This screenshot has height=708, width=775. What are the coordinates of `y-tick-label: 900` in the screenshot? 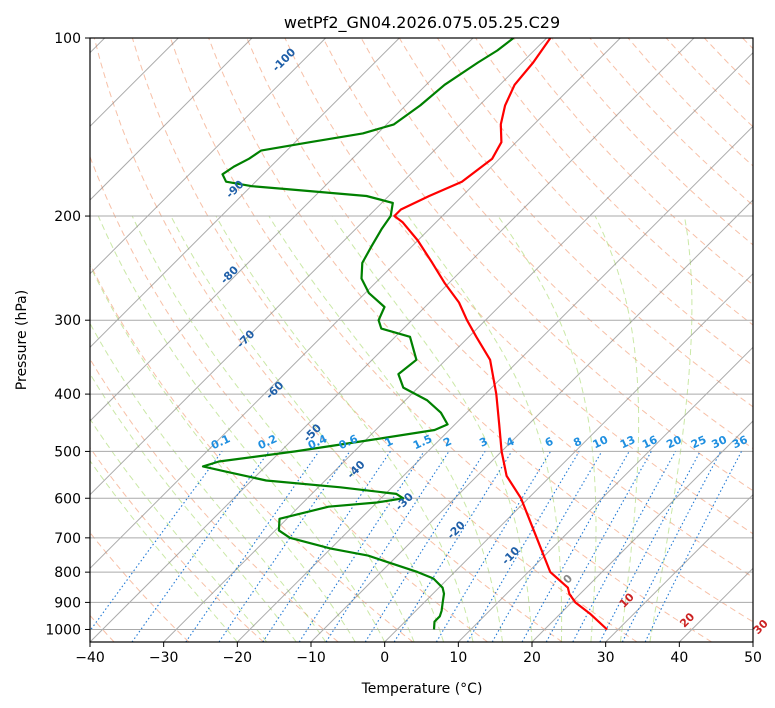 It's located at (67, 603).